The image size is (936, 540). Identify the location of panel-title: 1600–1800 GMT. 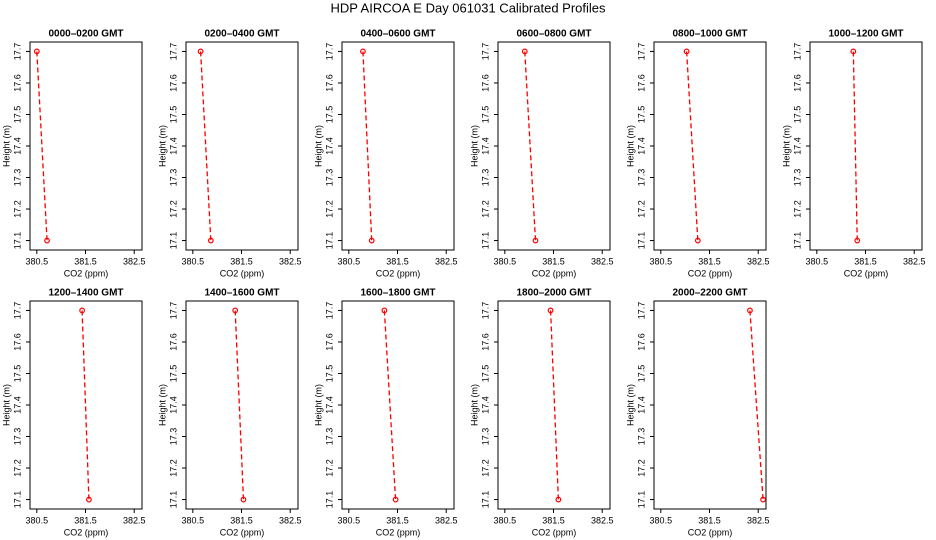
(397, 293).